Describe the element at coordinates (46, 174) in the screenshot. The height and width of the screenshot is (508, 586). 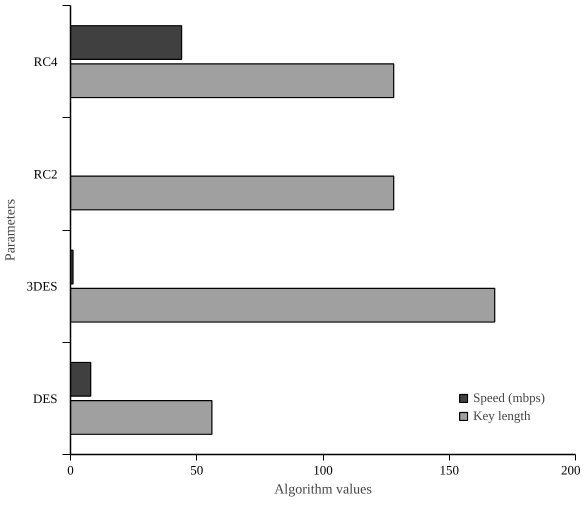
I see `y-tick-label: RC2` at that location.